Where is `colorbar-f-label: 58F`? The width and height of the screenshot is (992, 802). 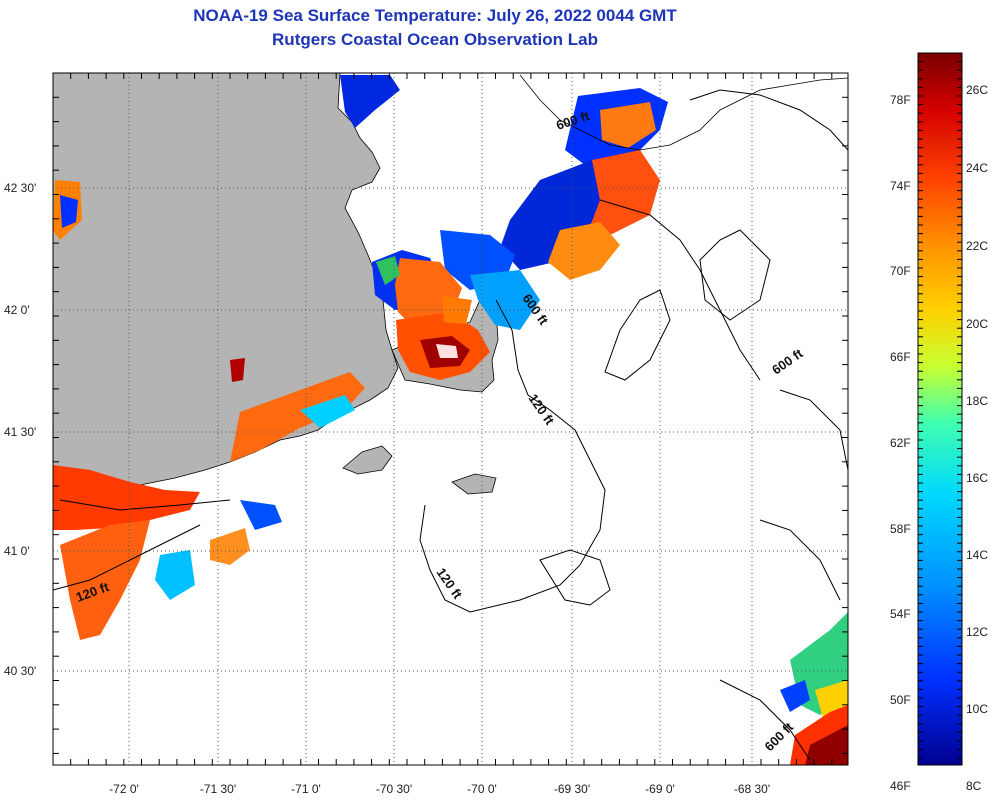 colorbar-f-label: 58F is located at coordinates (900, 529).